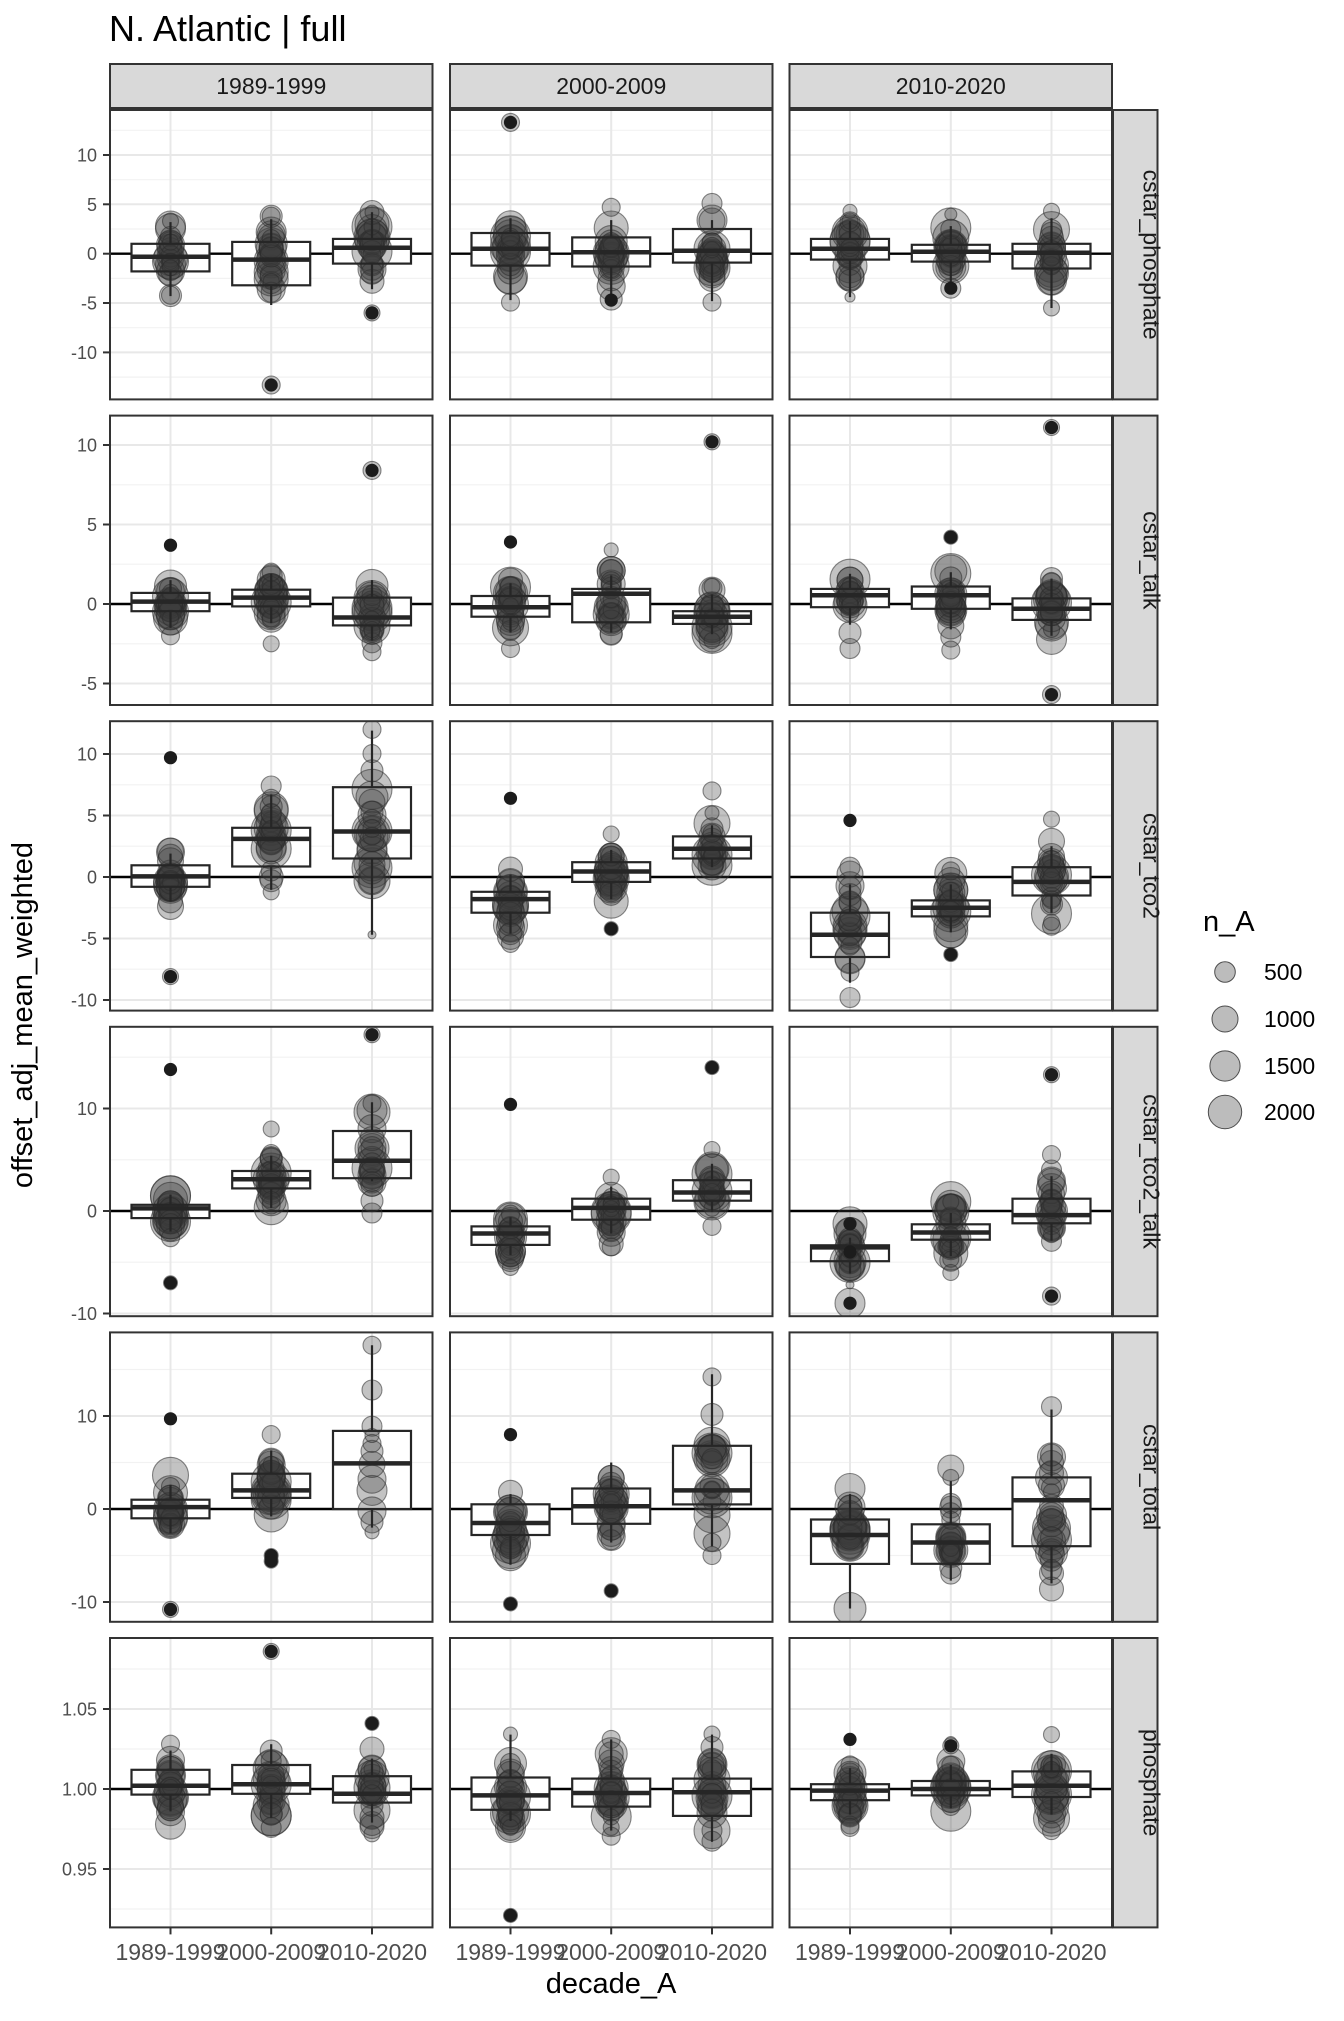 Image resolution: width=1344 pixels, height=2021 pixels. Describe the element at coordinates (227, 28) in the screenshot. I see `svg-text: N. Atlantic | full` at that location.